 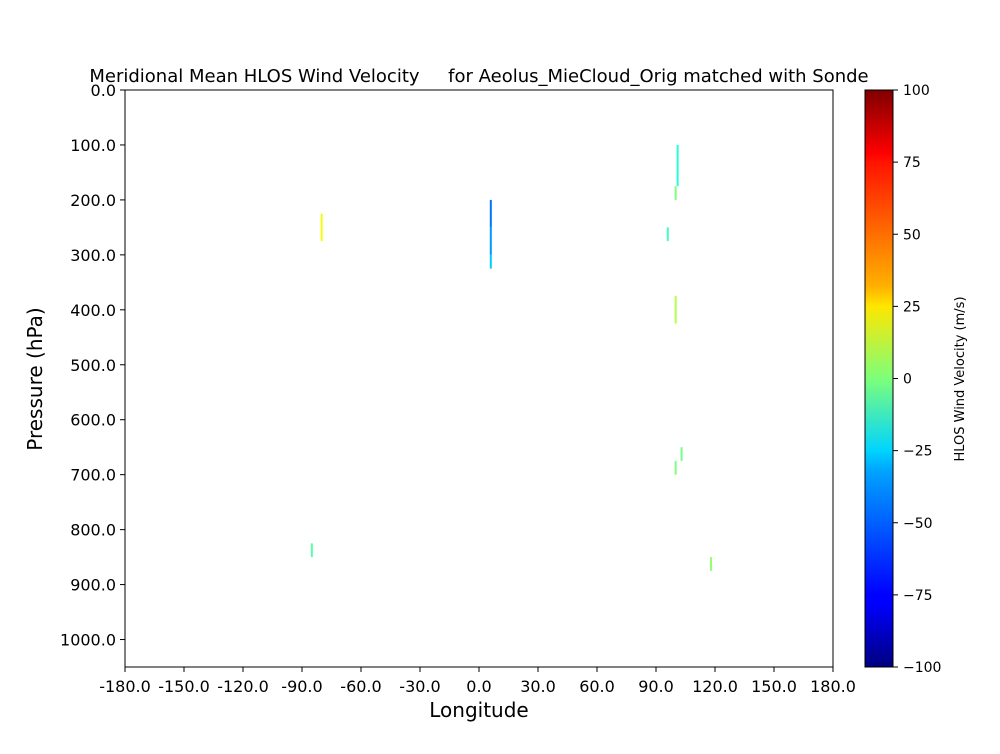 What do you see at coordinates (478, 710) in the screenshot?
I see `x-axis-label: Longitude` at bounding box center [478, 710].